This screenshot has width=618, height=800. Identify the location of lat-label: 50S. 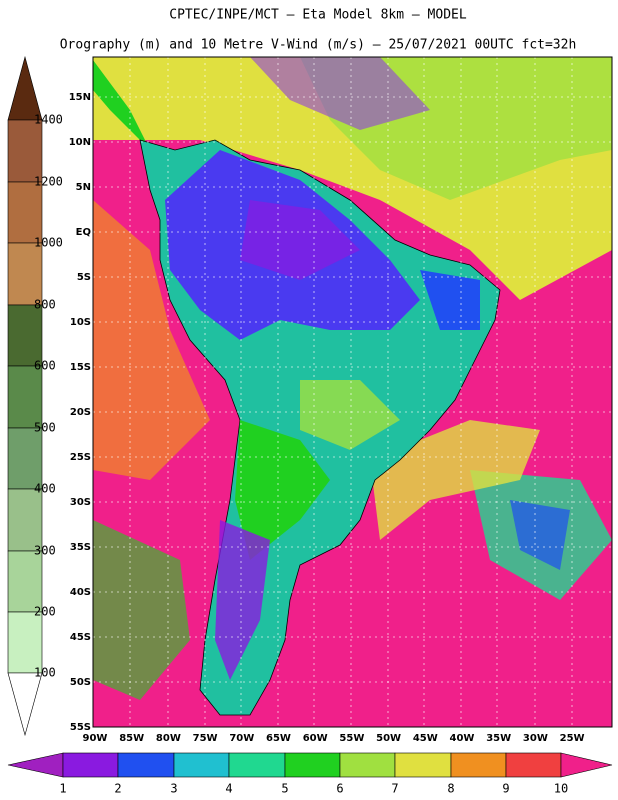
(80, 682).